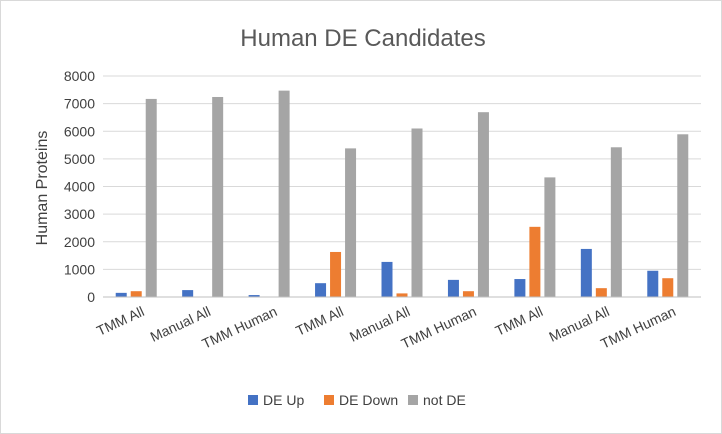 The width and height of the screenshot is (722, 434). I want to click on y-tick-label: 1000, so click(79, 269).